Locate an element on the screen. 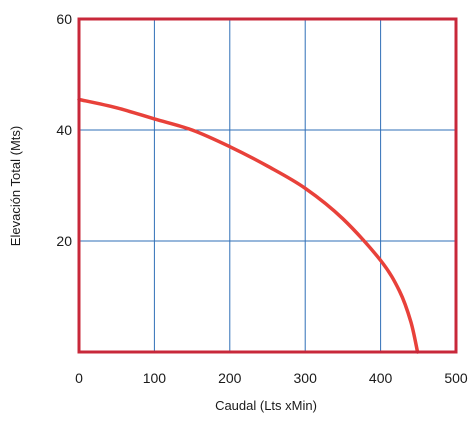  x-tick-label: 400 is located at coordinates (381, 378).